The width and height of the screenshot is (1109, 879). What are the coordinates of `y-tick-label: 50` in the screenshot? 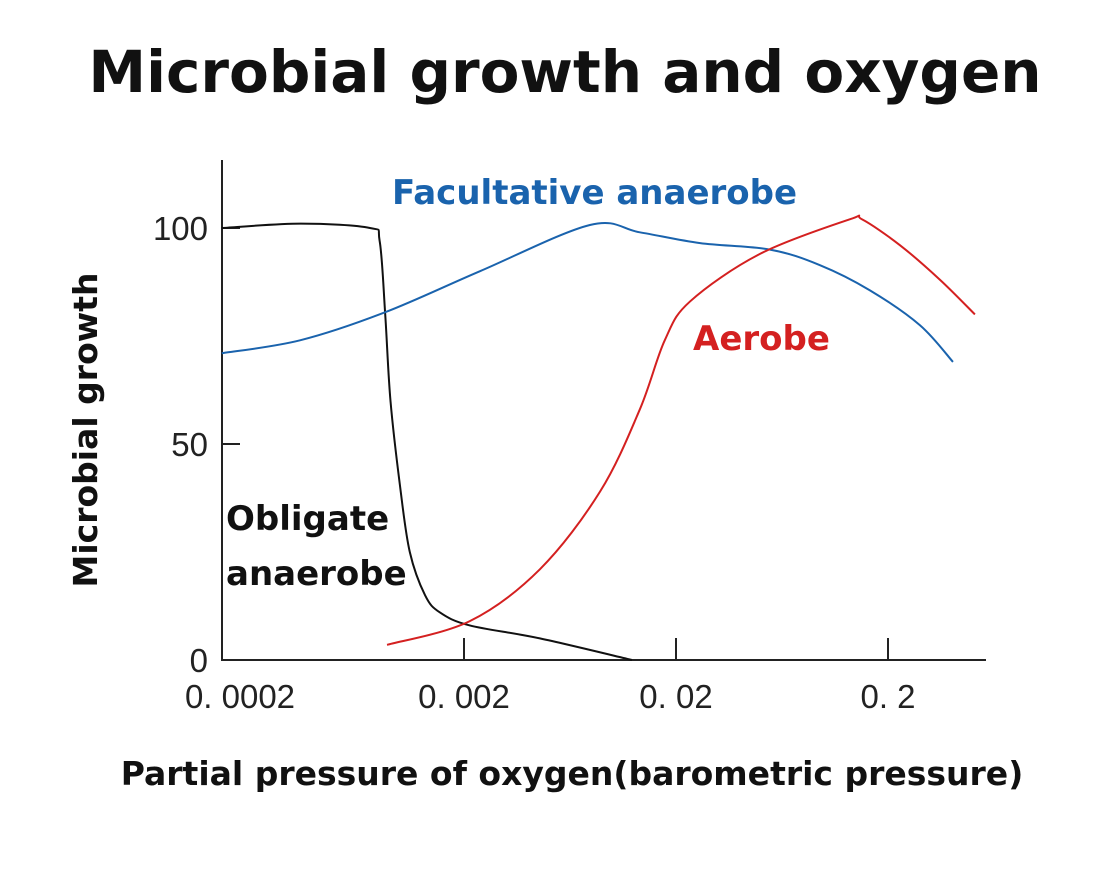 It's located at (189, 444).